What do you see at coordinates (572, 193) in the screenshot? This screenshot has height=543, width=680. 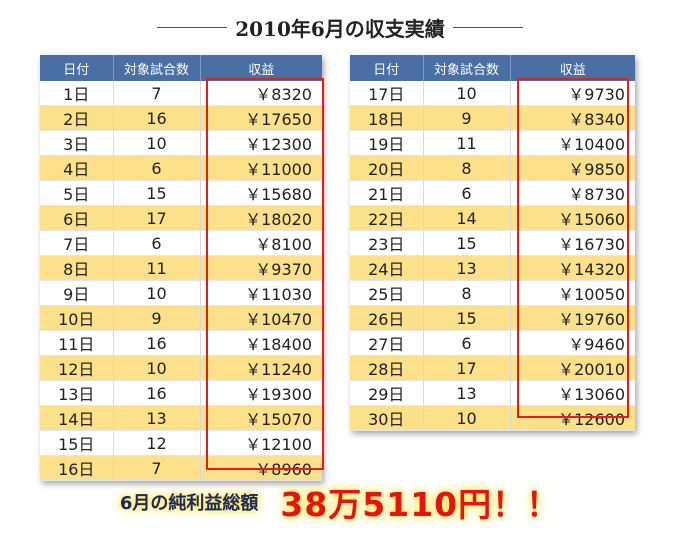 I see `profit-cell: ￥8730` at bounding box center [572, 193].